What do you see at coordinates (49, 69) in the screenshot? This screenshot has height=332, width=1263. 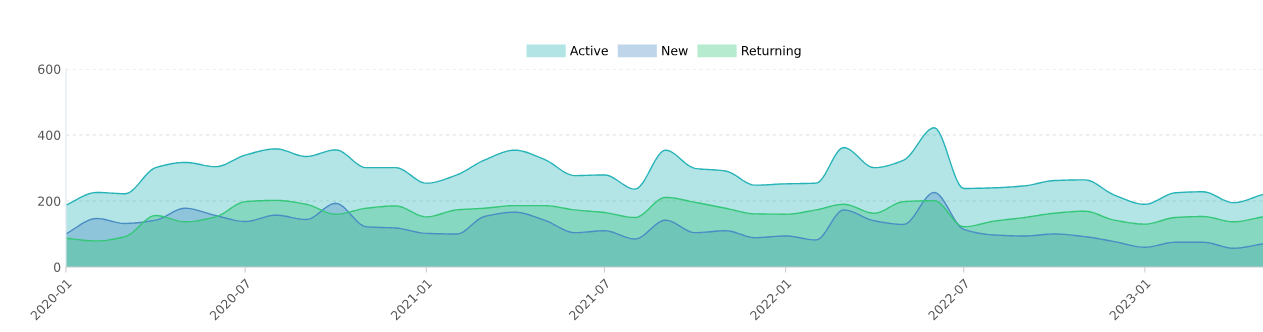 I see `y-tick-label: 600` at bounding box center [49, 69].